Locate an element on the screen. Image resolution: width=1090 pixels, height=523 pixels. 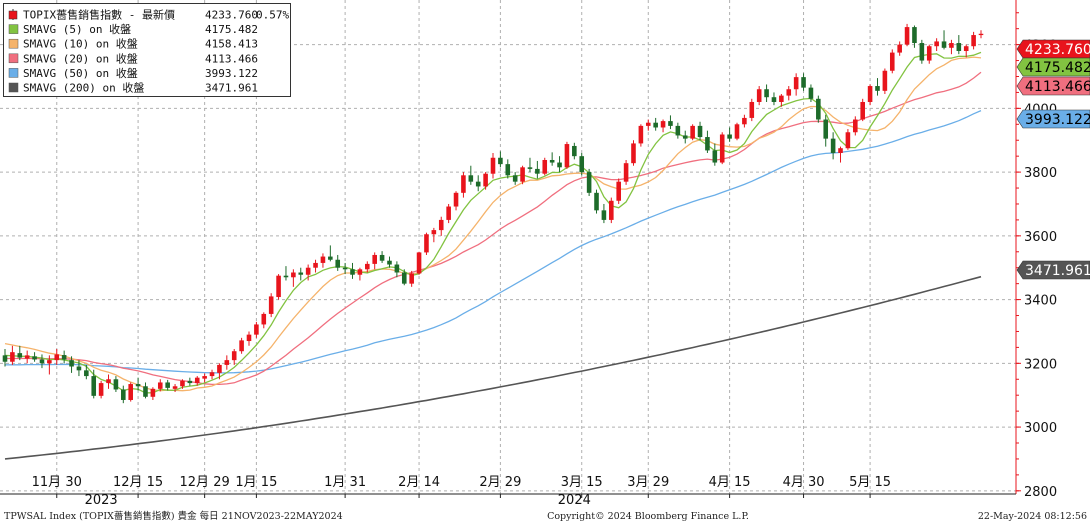
legend-item: SMAVG (5) on 收盤 4175.482 is located at coordinates (133, 29).